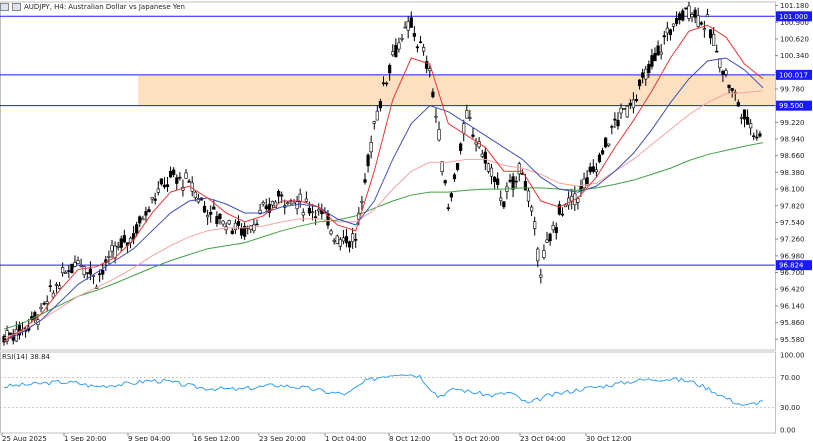 The image size is (813, 441). I want to click on price-tick-label: 100.340, so click(794, 56).